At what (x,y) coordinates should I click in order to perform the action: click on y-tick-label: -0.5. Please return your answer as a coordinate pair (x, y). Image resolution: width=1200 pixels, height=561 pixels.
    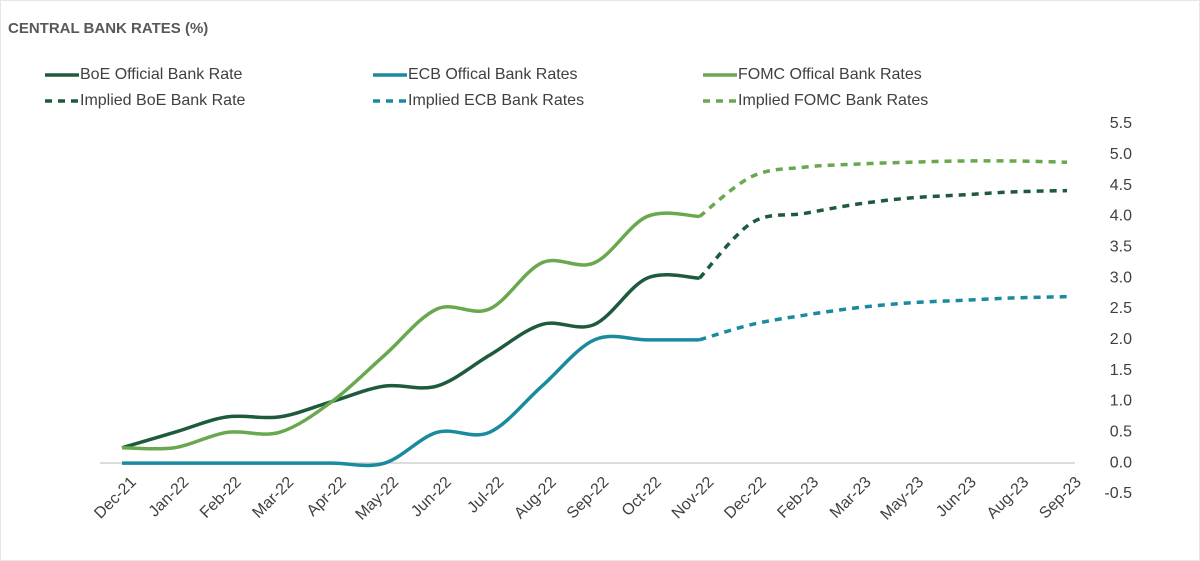
    Looking at the image, I should click on (1118, 493).